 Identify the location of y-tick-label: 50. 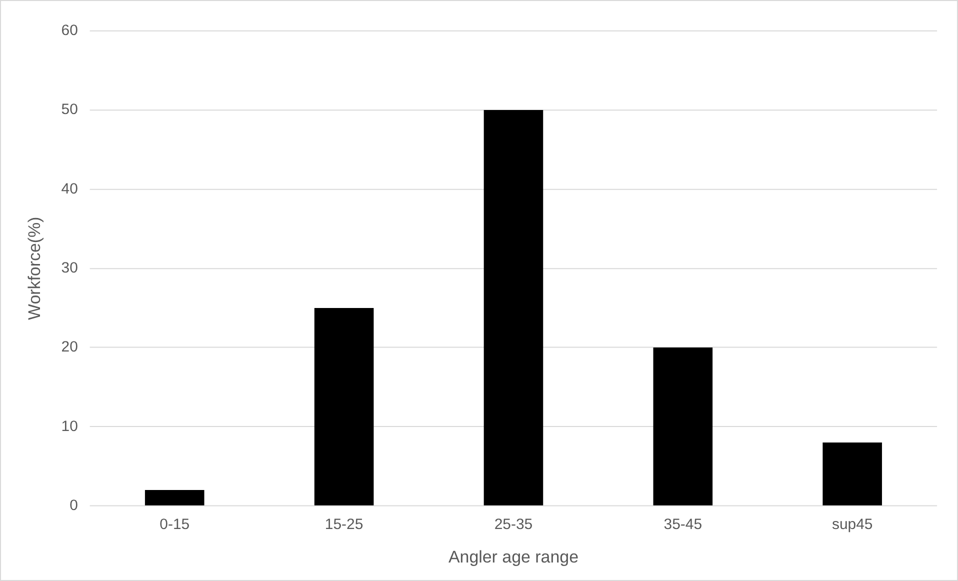
(69, 109).